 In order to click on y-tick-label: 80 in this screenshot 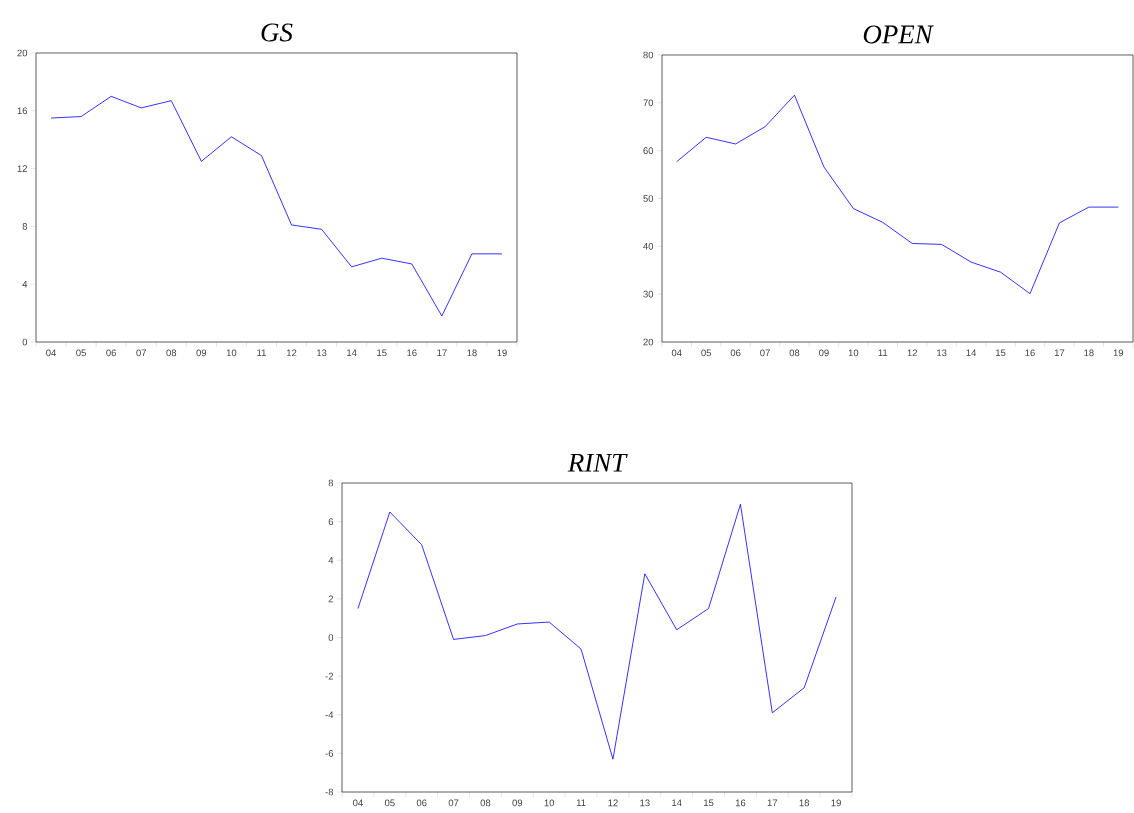, I will do `click(648, 55)`.